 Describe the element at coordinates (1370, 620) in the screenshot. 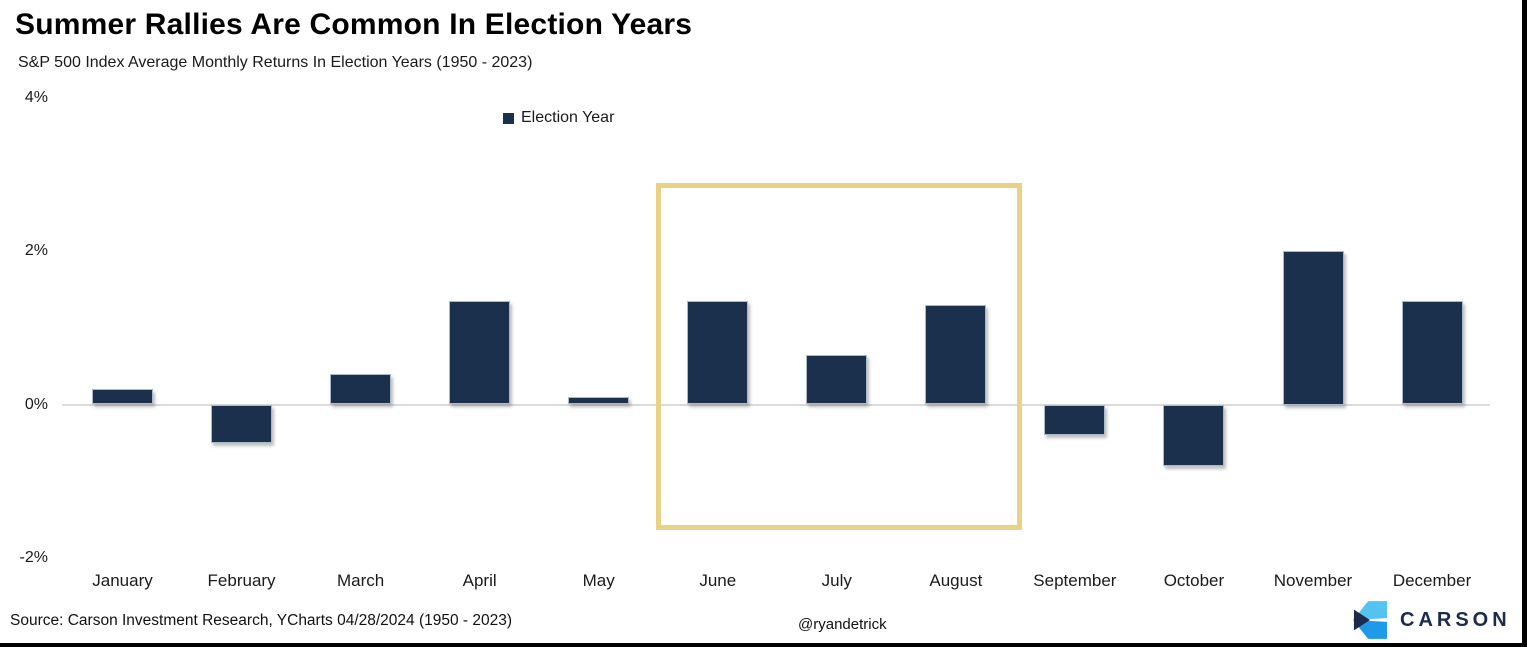

I see `carson-logo-icon` at that location.